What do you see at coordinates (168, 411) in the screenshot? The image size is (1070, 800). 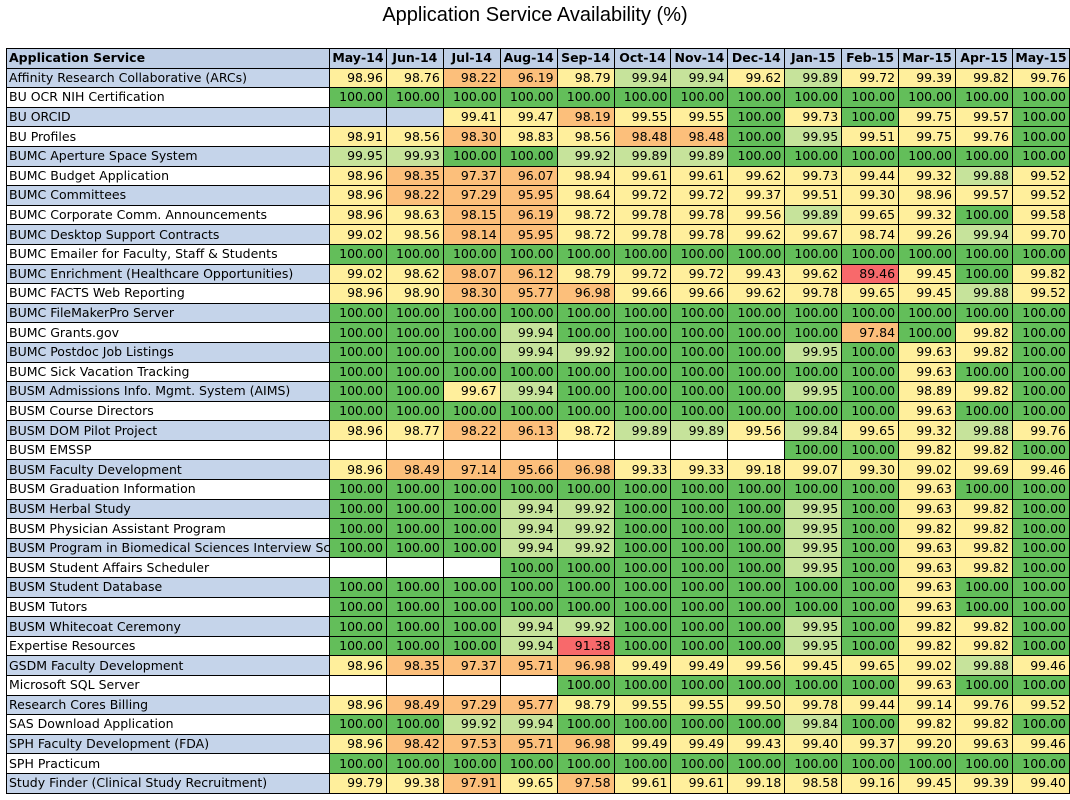 I see `service-name: BUSM Course Directors` at bounding box center [168, 411].